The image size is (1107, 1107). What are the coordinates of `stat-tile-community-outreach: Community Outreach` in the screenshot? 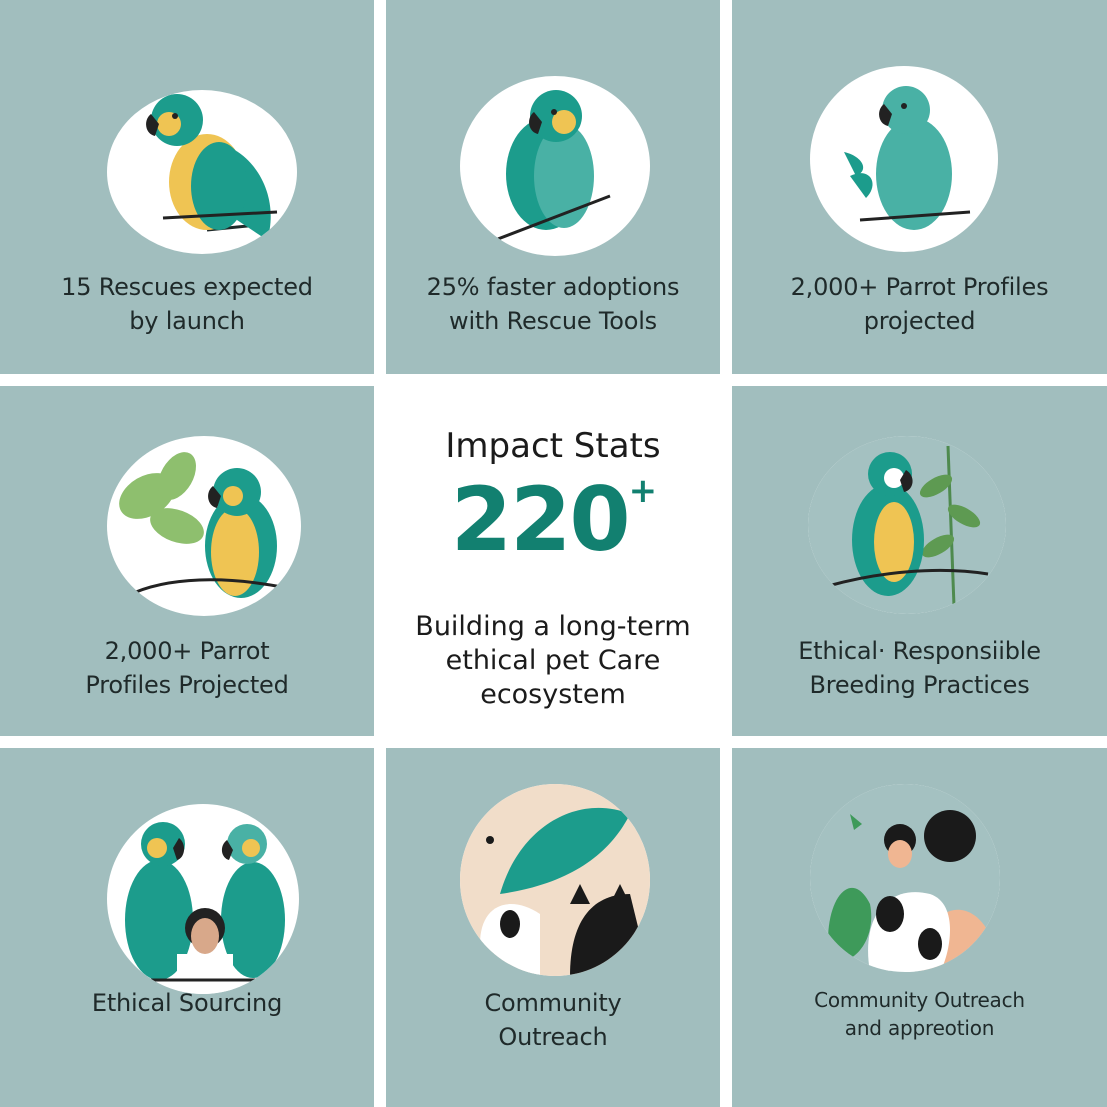 It's located at (553, 927).